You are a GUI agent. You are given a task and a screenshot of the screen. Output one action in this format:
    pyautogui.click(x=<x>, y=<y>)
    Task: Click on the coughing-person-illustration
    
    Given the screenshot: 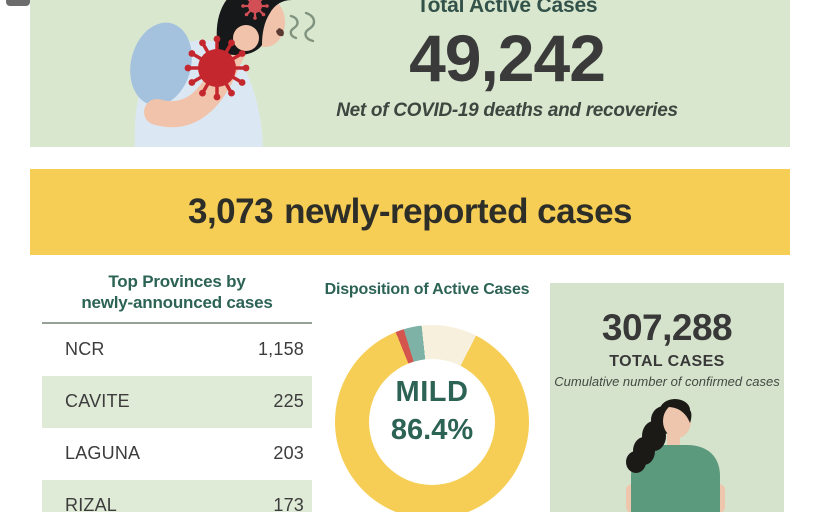 What is the action you would take?
    pyautogui.click(x=223, y=73)
    